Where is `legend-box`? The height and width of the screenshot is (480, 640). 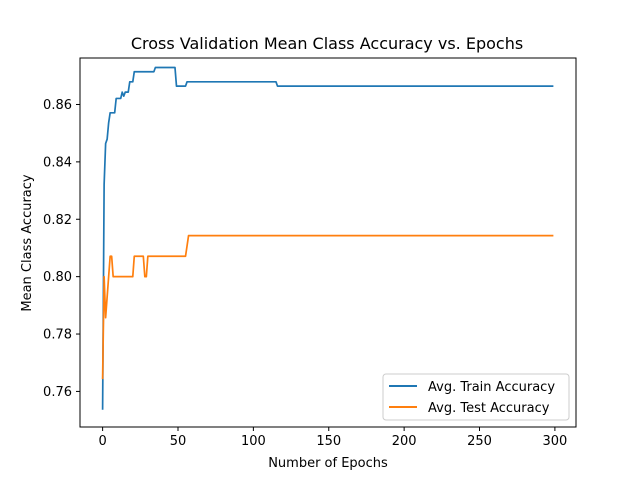 legend-box is located at coordinates (476, 397).